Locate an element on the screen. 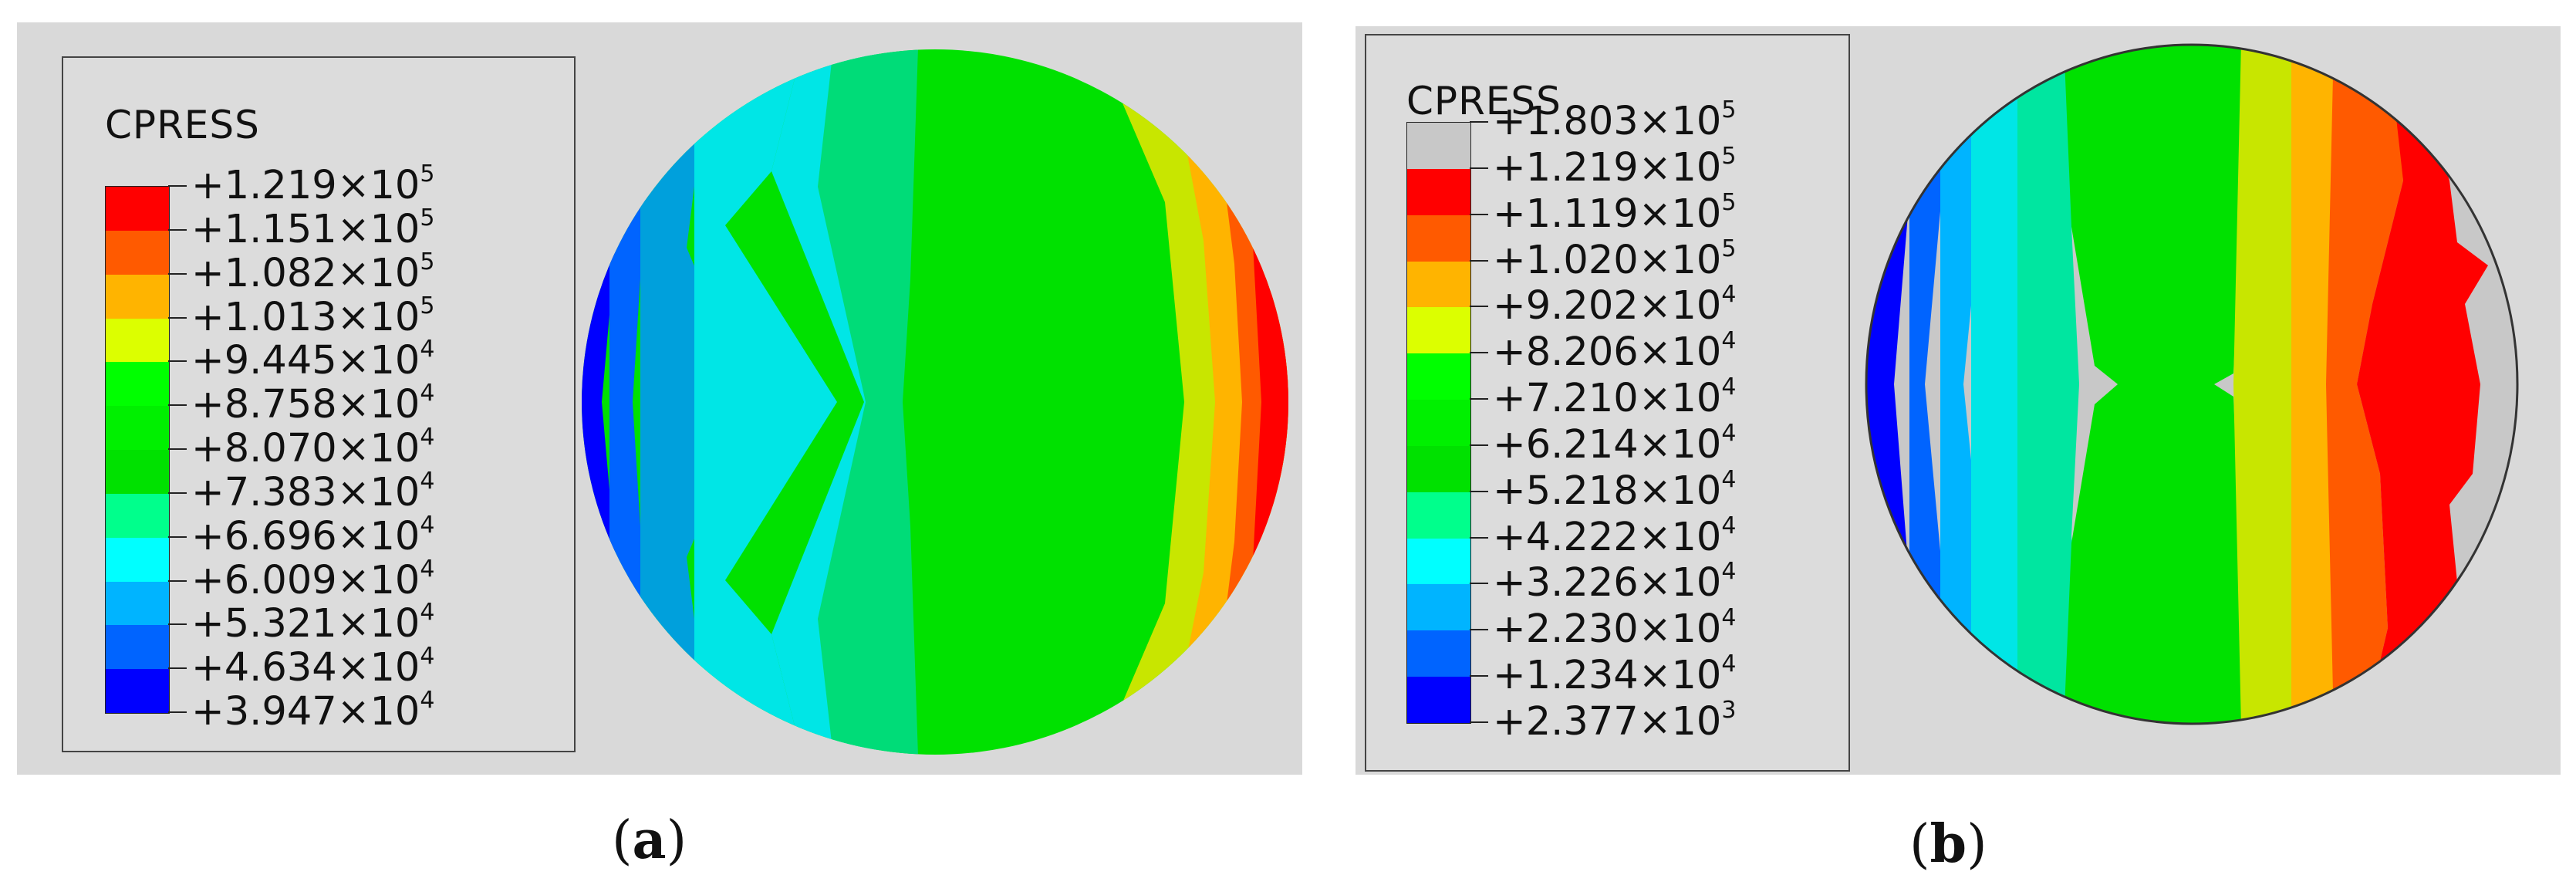  legend-value: +2.377×103 is located at coordinates (1614, 722).